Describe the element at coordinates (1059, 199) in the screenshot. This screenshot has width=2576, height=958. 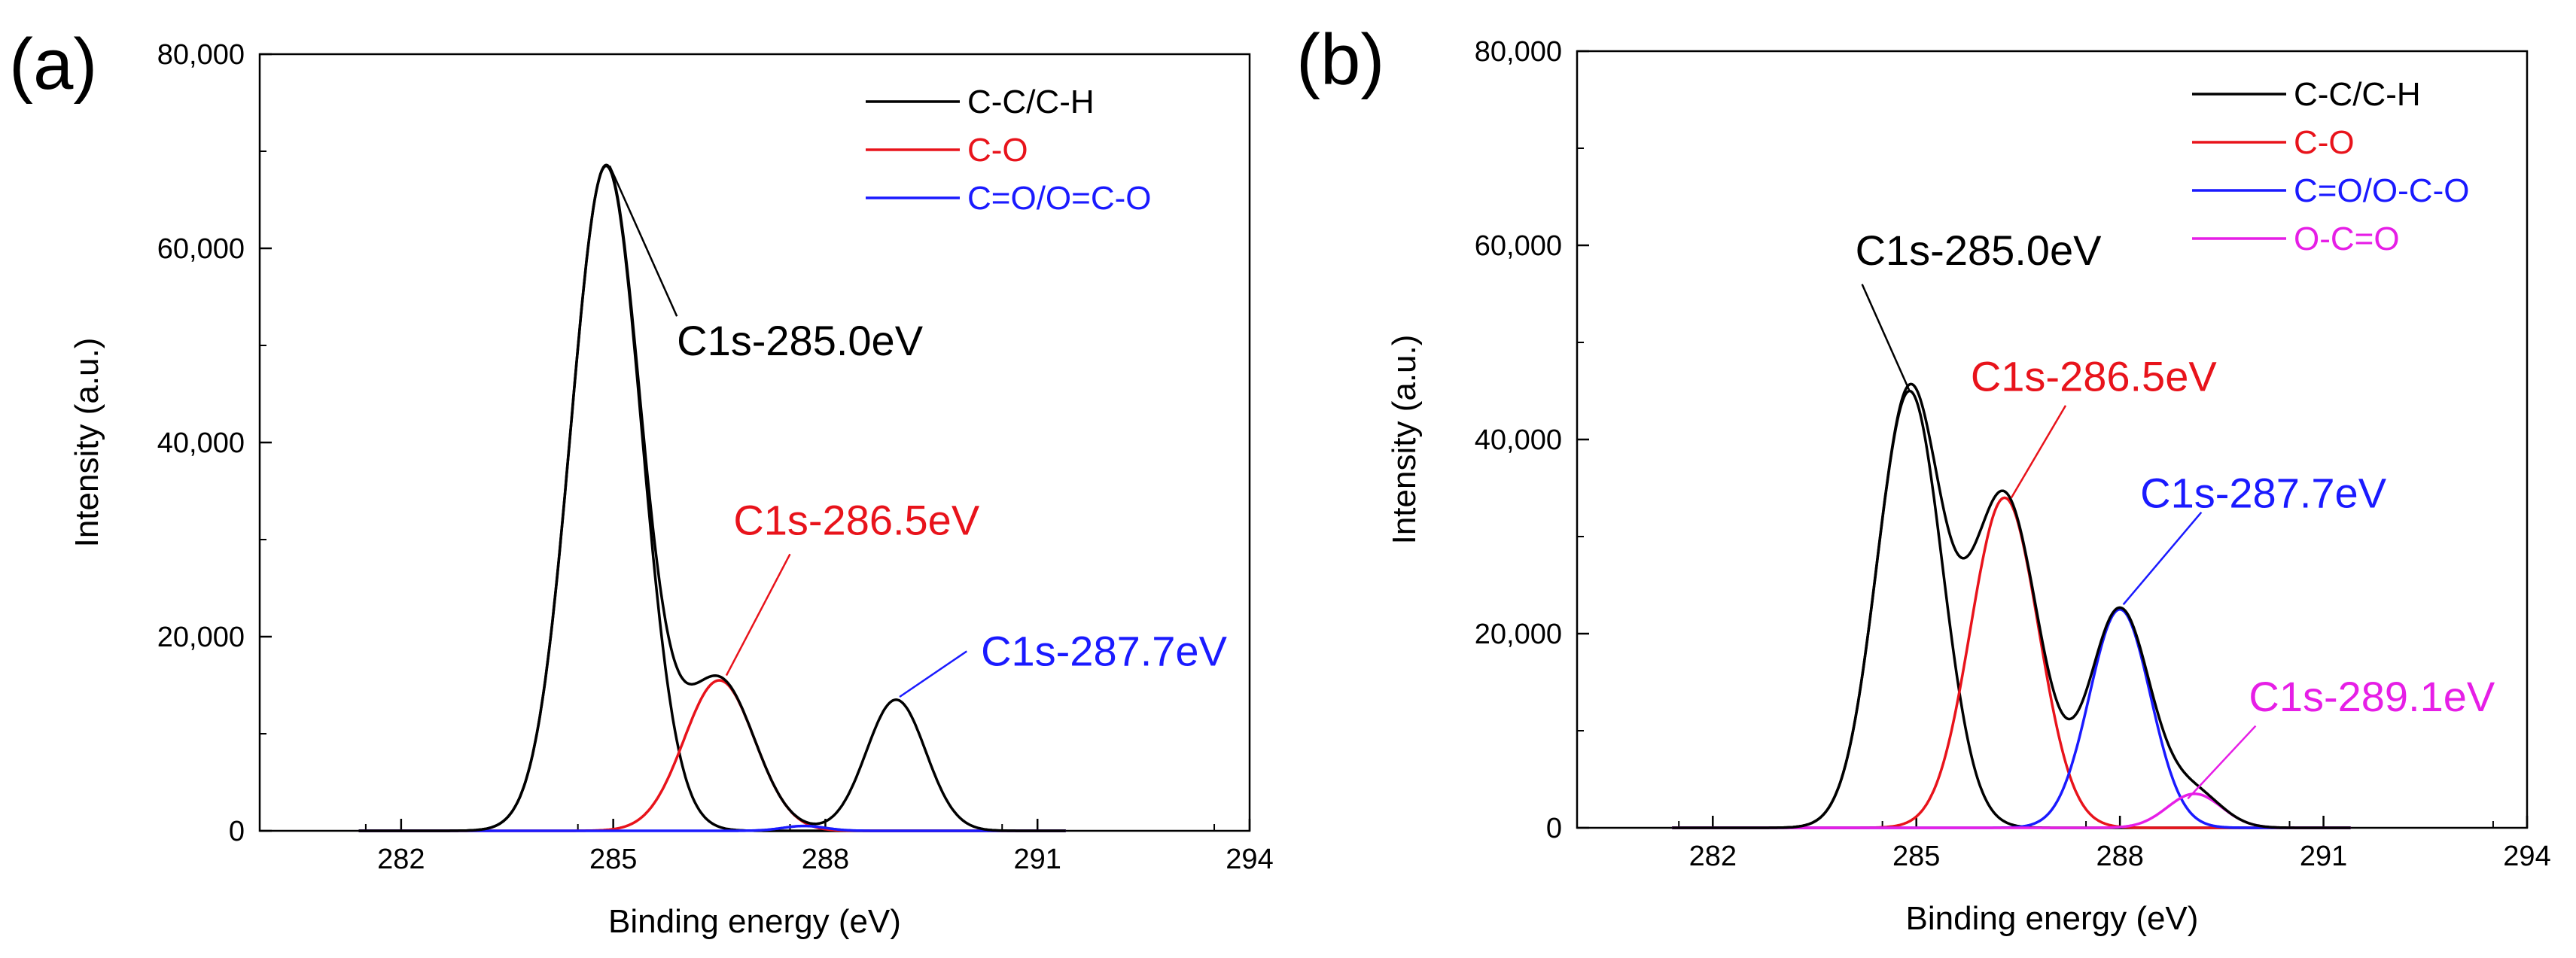
I see `legend-label: C=O/O=C-O` at that location.